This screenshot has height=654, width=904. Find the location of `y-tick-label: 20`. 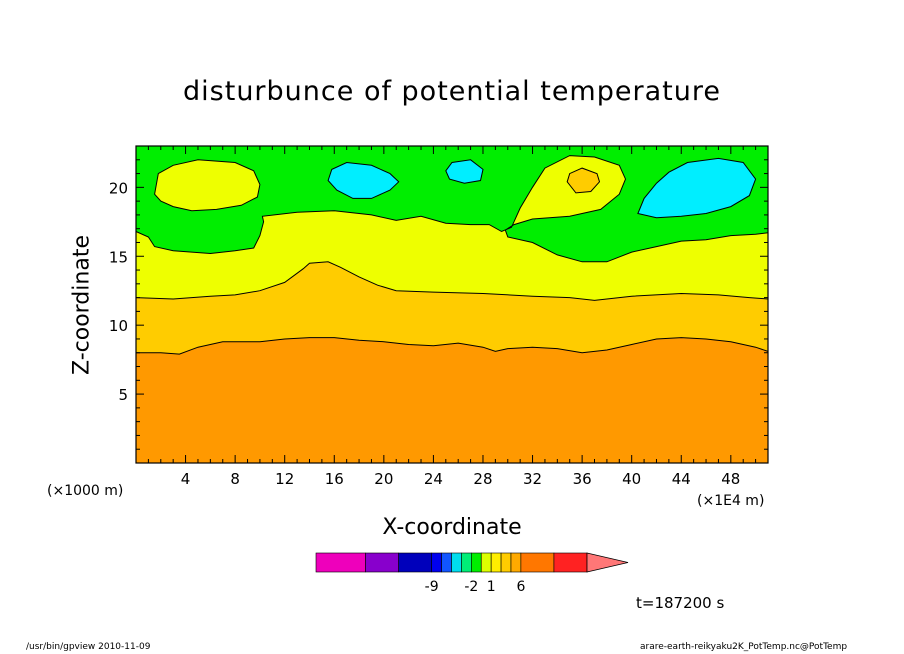

y-tick-label: 20 is located at coordinates (118, 188).